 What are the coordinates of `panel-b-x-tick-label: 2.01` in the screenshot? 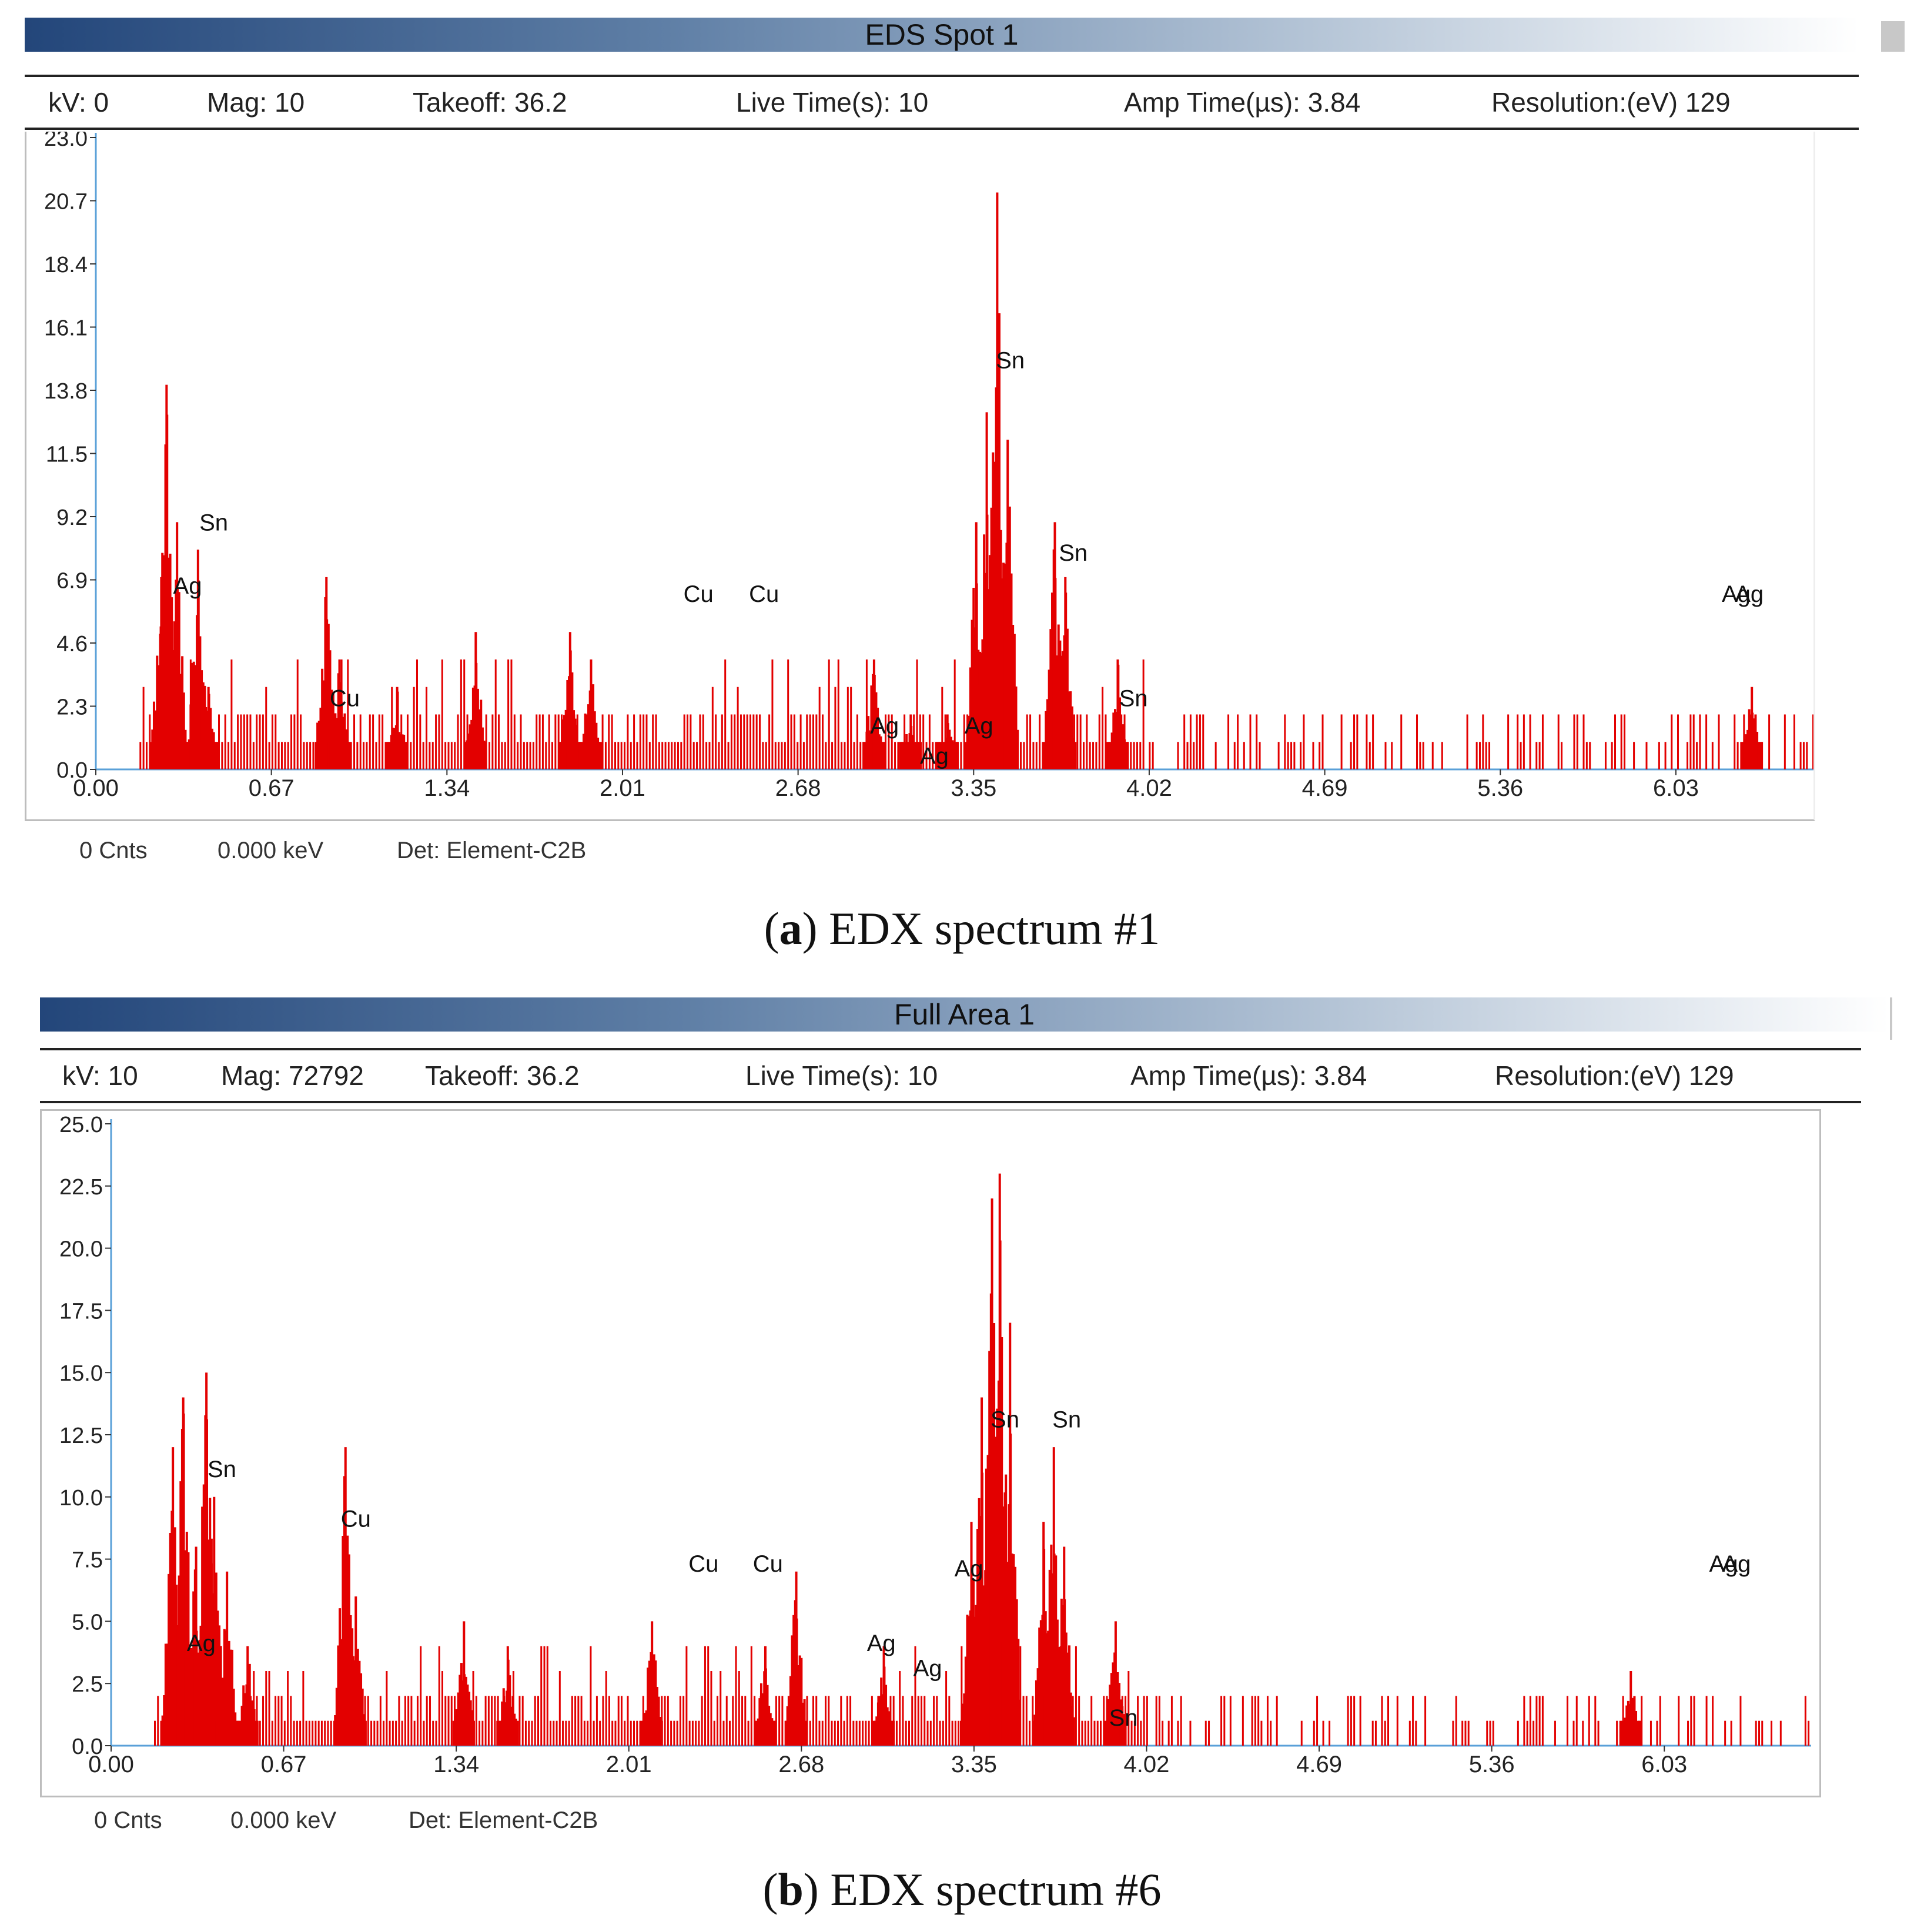 It's located at (629, 1764).